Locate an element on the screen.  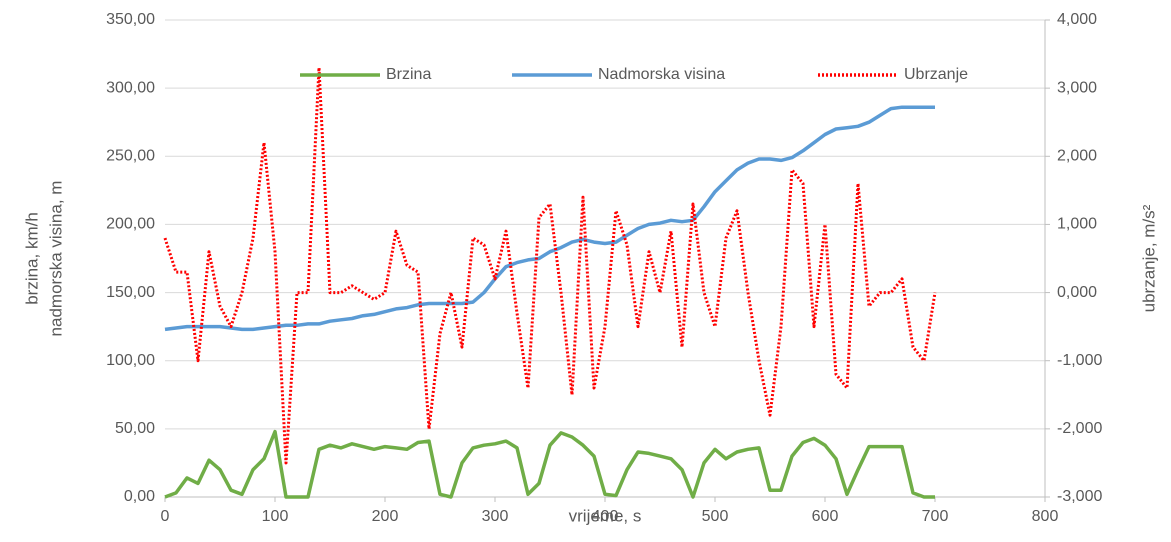
y2-tick-label: 4,000 is located at coordinates (1077, 19).